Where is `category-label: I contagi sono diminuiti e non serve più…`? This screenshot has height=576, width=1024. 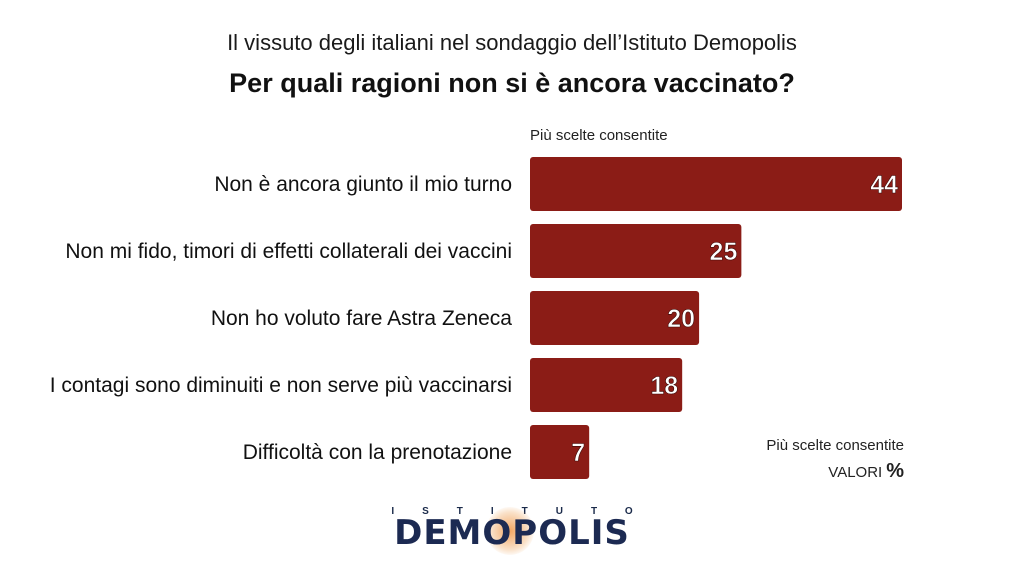 category-label: I contagi sono diminuiti e non serve più… is located at coordinates (281, 385).